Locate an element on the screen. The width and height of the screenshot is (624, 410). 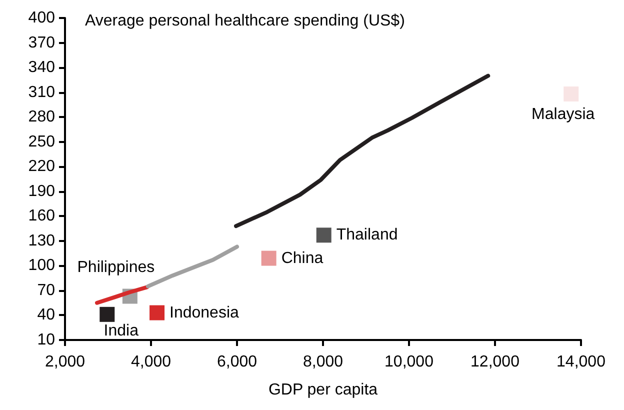
y-tick-label: 250 is located at coordinates (42, 141).